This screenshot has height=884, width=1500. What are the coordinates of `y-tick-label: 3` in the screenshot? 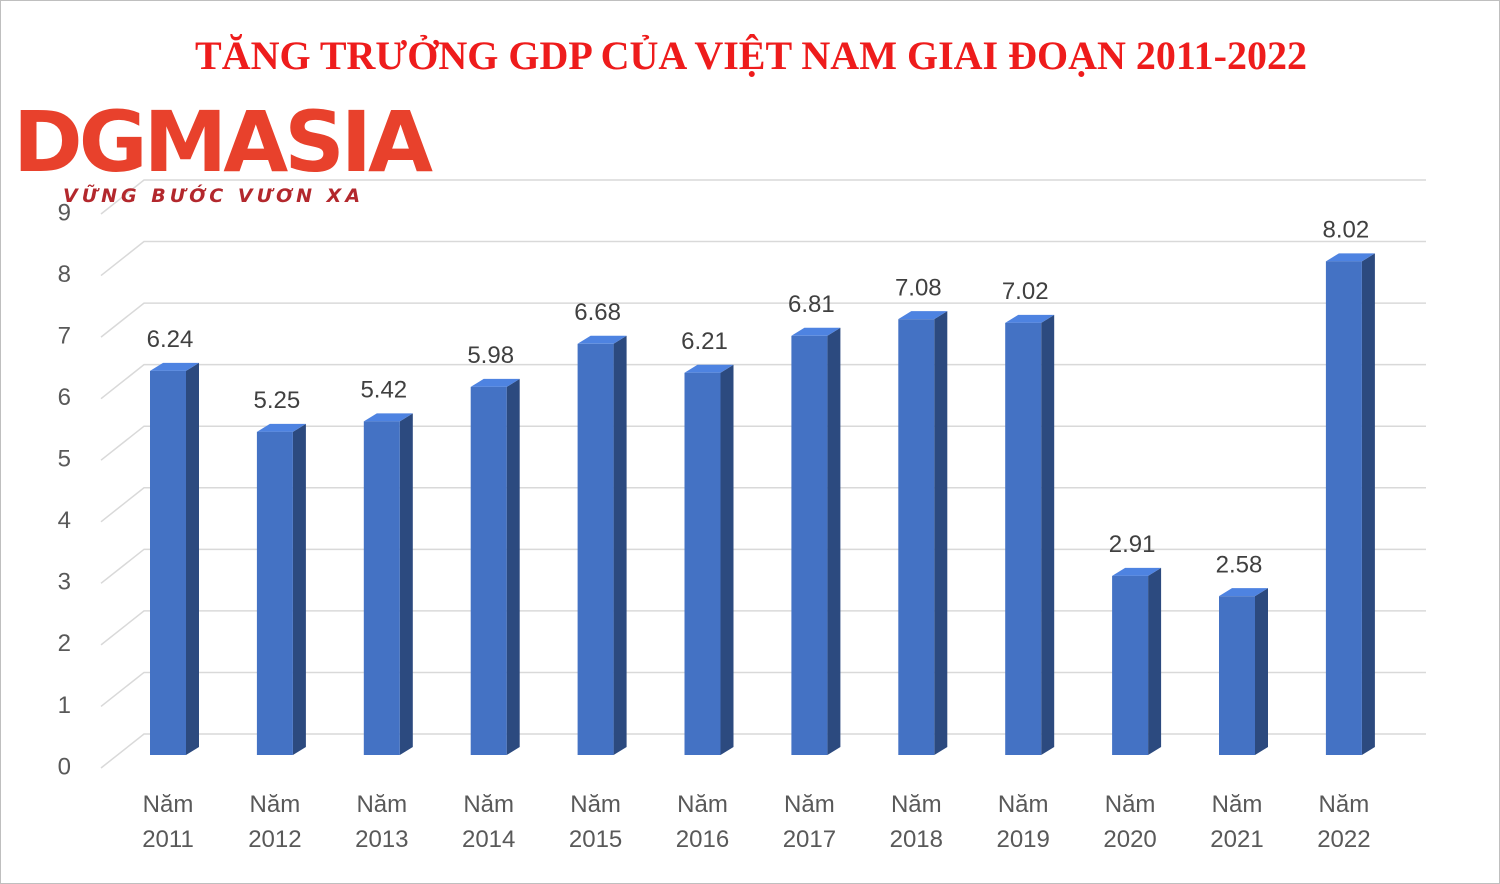 It's located at (64, 582).